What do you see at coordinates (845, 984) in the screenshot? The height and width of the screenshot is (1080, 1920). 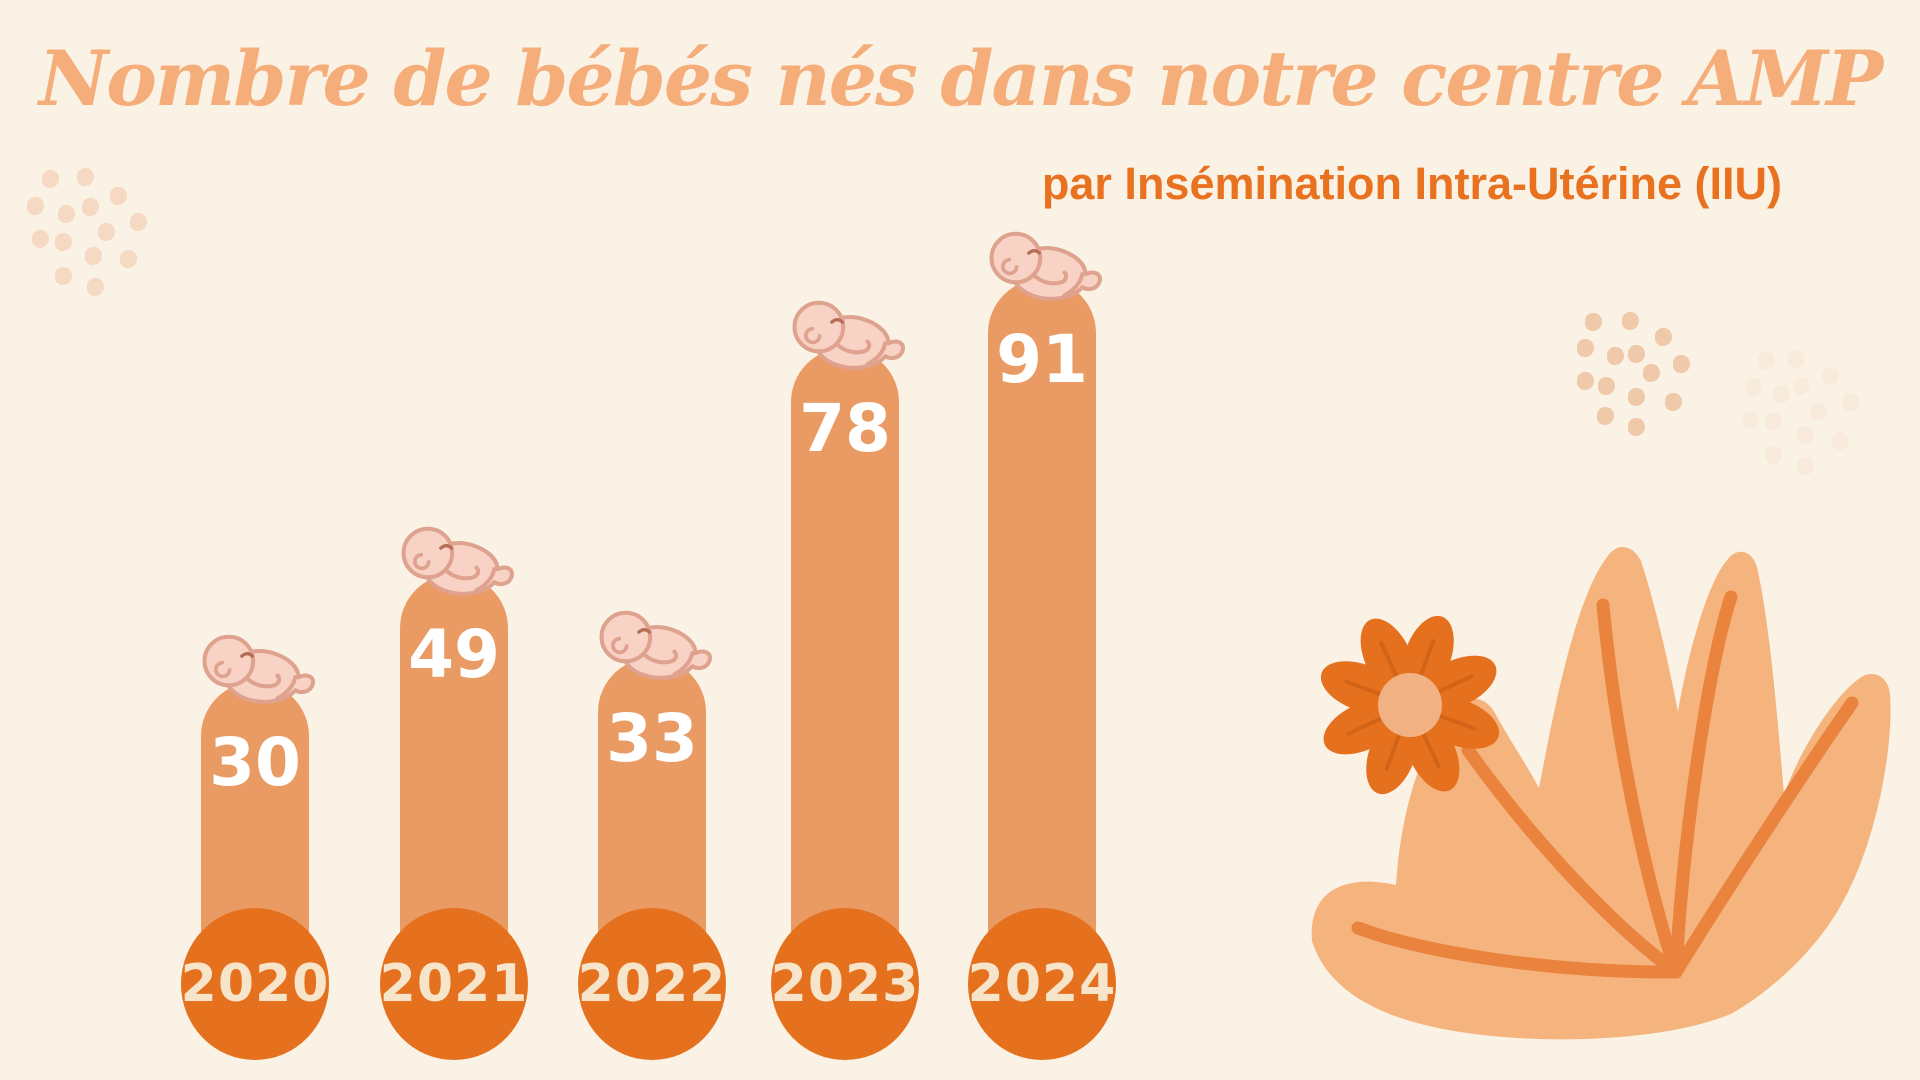 I see `year-badge-2023: 2023` at bounding box center [845, 984].